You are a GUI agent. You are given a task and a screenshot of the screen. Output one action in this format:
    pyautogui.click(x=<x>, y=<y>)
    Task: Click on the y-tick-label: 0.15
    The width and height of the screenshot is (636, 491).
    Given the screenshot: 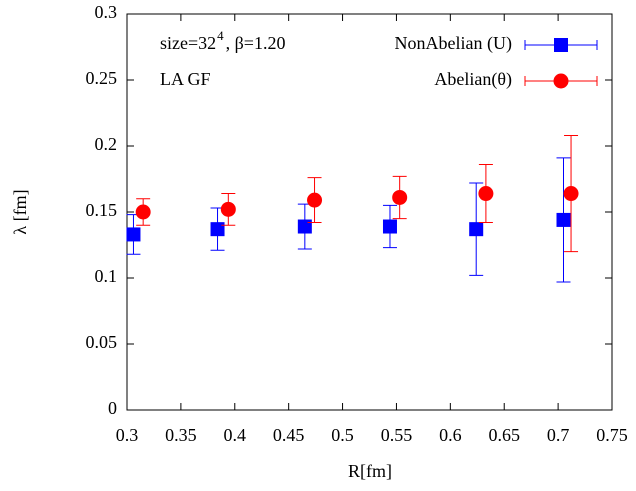 What is the action you would take?
    pyautogui.click(x=102, y=210)
    